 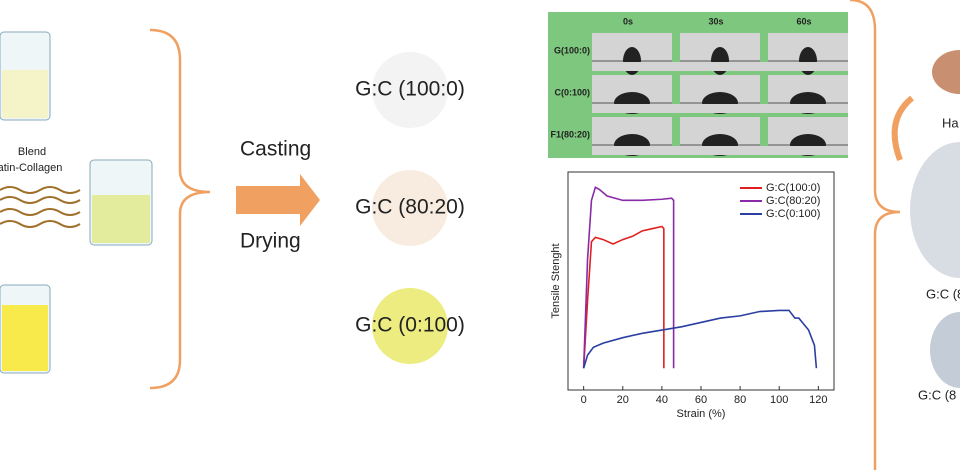 What do you see at coordinates (803, 21) in the screenshot?
I see `time-label: 60s` at bounding box center [803, 21].